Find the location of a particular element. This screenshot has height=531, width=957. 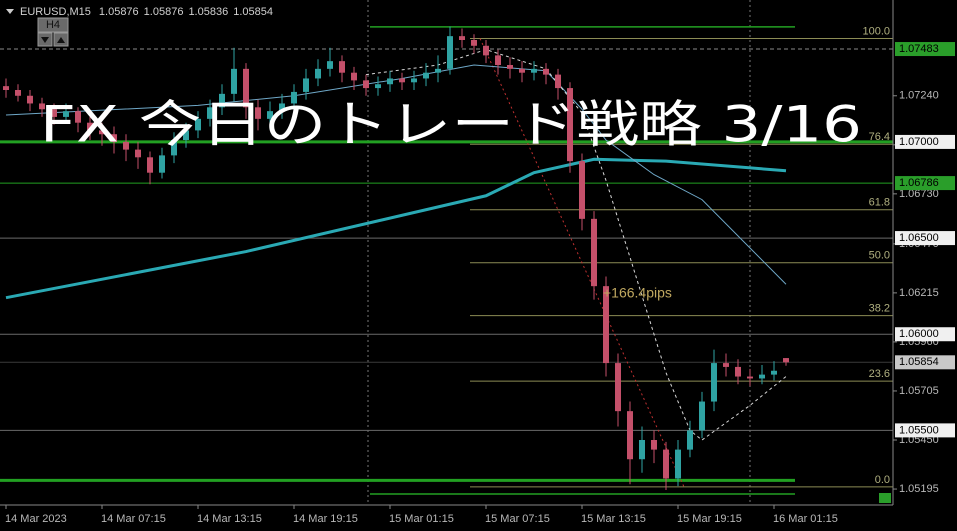

fib-label: 61.8 is located at coordinates (879, 203).